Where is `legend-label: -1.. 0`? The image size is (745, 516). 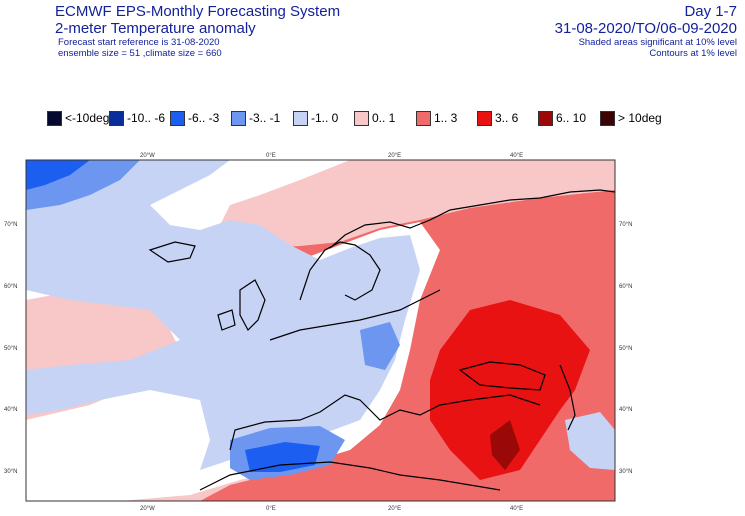 legend-label: -1.. 0 is located at coordinates (325, 118).